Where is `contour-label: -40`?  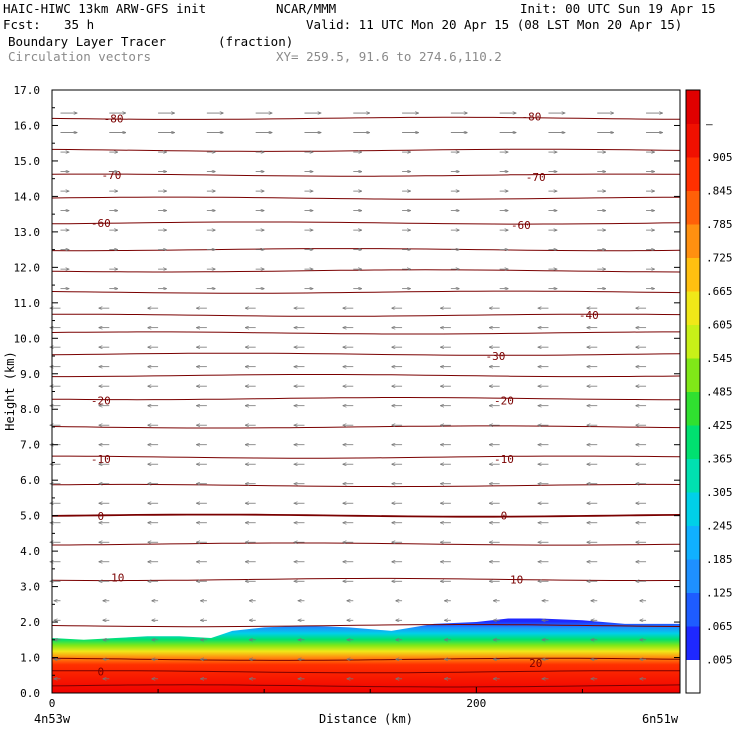
contour-label: -40 is located at coordinates (589, 315).